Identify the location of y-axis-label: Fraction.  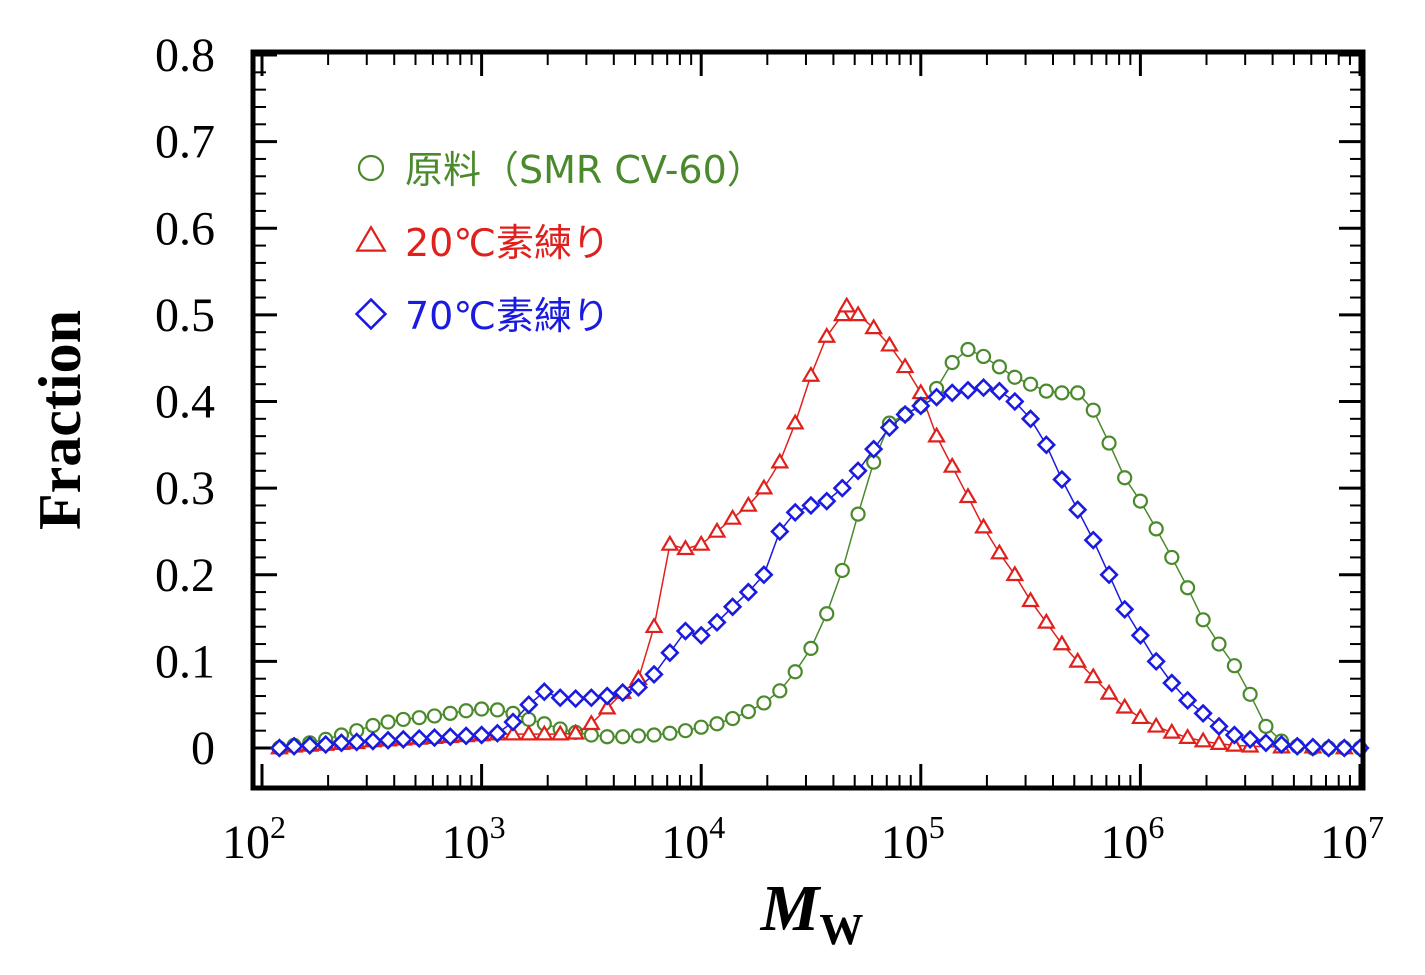
(60, 420).